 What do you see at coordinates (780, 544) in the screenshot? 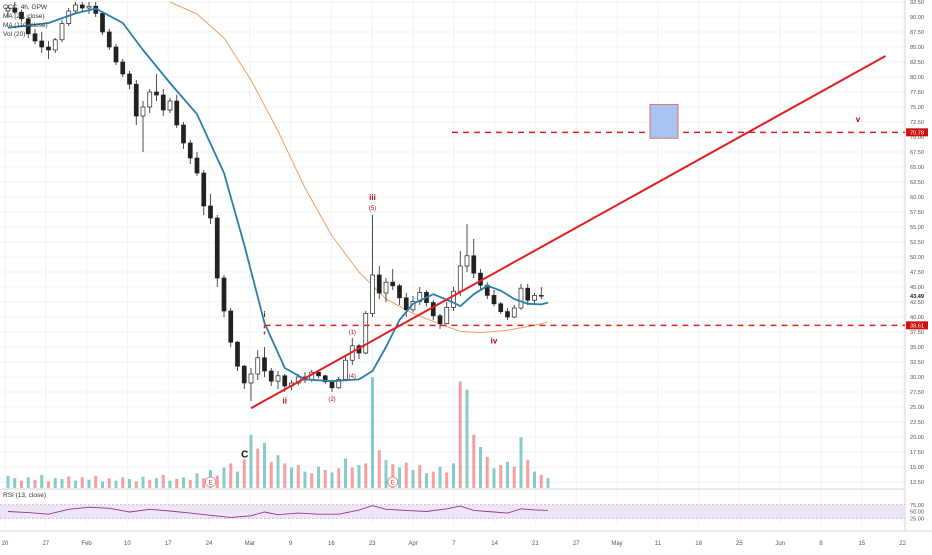
I see `time-tick-label: Jun` at bounding box center [780, 544].